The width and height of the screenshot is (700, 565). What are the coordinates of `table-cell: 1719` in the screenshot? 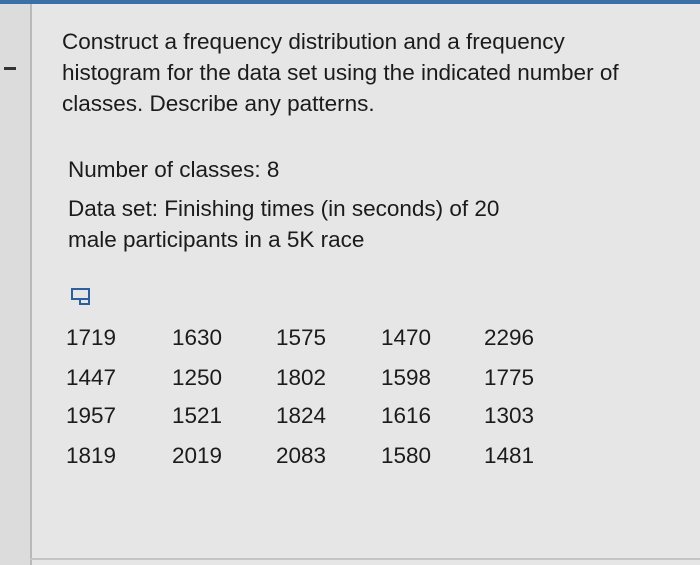 It's located at (91, 337).